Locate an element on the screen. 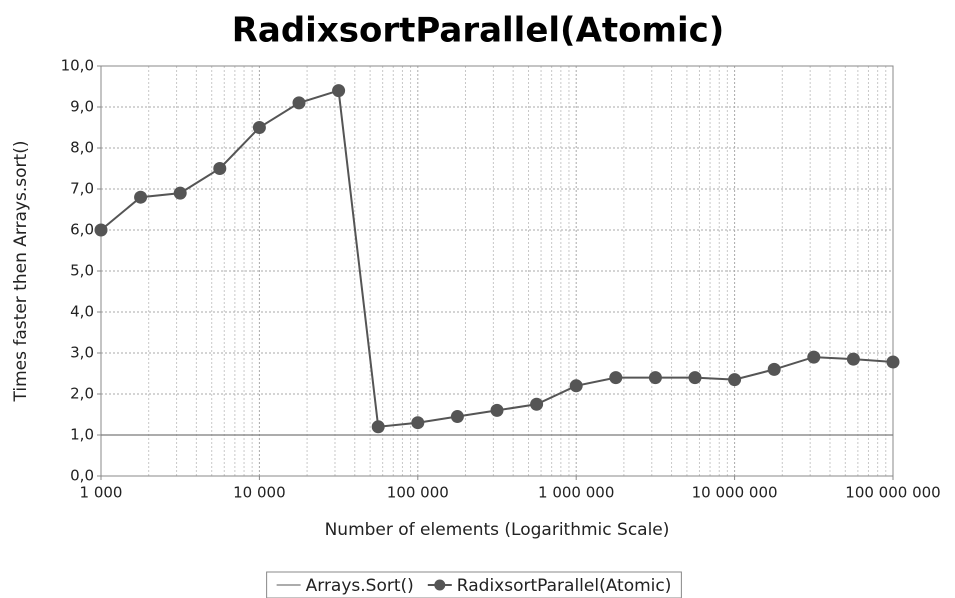 This screenshot has height=598, width=955. x-tick-label: 10 000 000 is located at coordinates (735, 493).